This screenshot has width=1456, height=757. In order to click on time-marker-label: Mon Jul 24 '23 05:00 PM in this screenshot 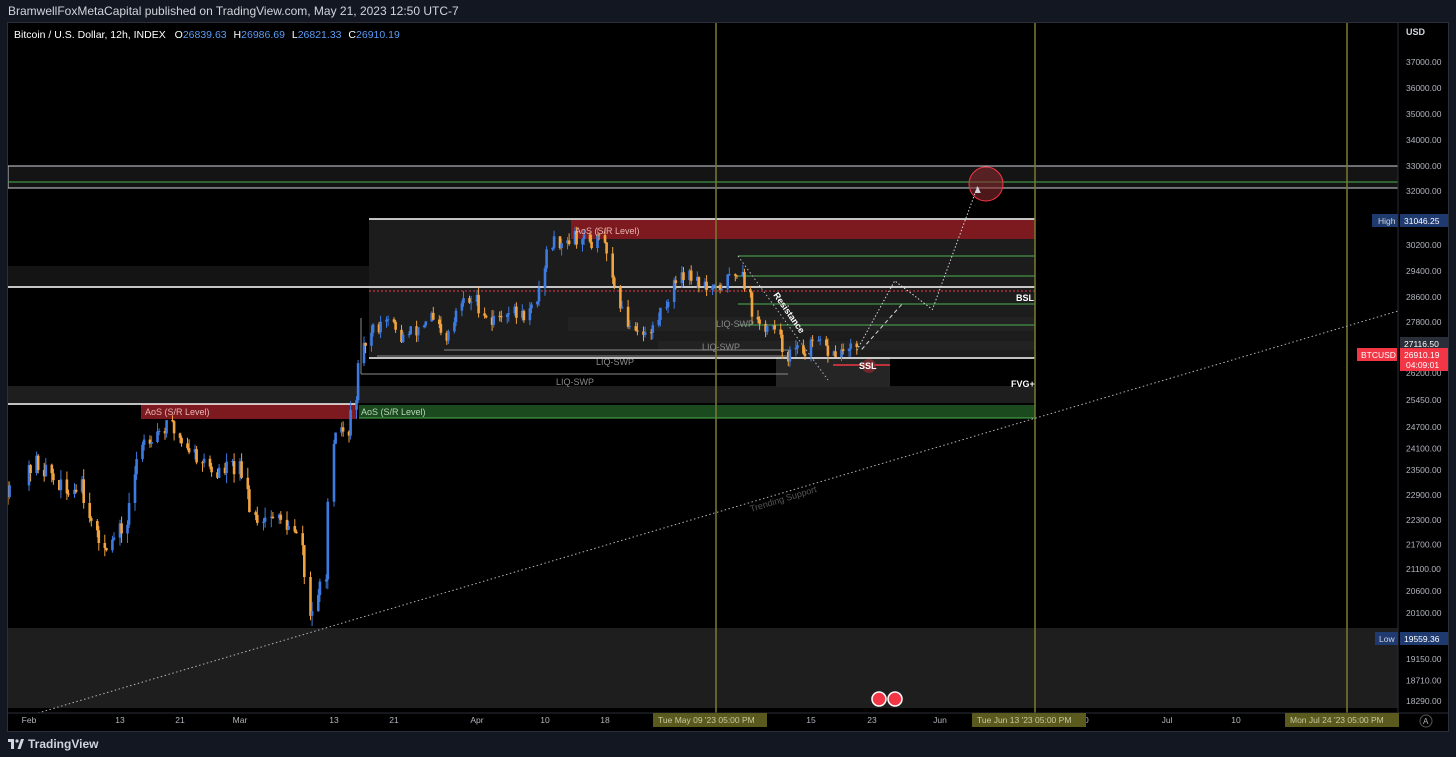, I will do `click(1337, 720)`.